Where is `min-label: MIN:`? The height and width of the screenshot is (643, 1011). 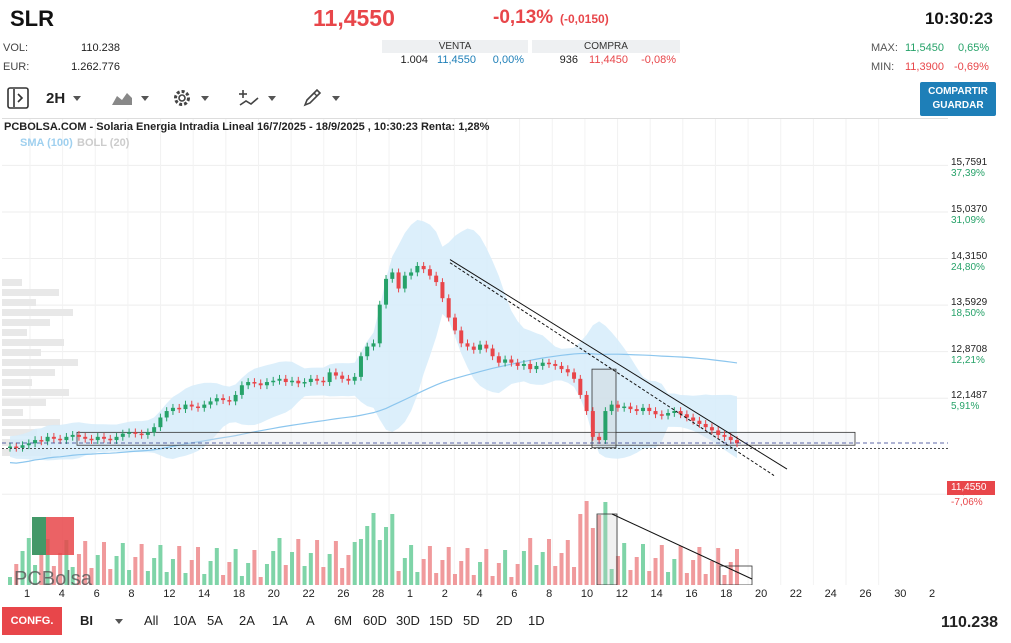
min-label: MIN: is located at coordinates (883, 67).